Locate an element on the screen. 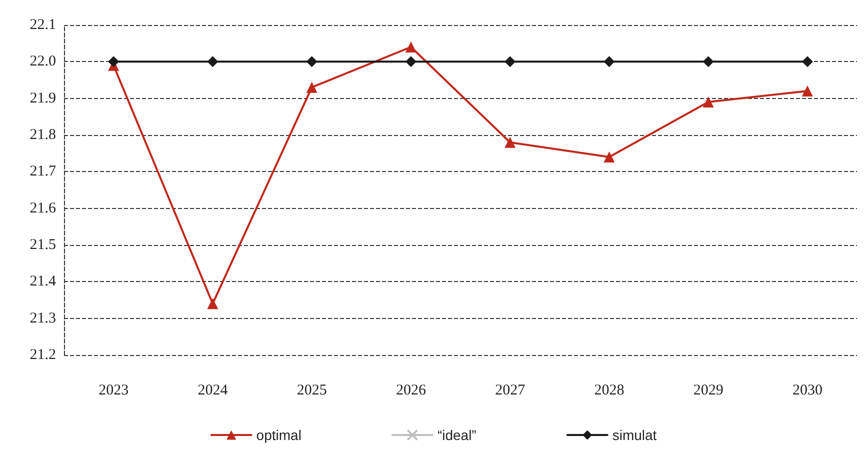 The height and width of the screenshot is (459, 867). y-tick-label: 21.5 is located at coordinates (43, 245).